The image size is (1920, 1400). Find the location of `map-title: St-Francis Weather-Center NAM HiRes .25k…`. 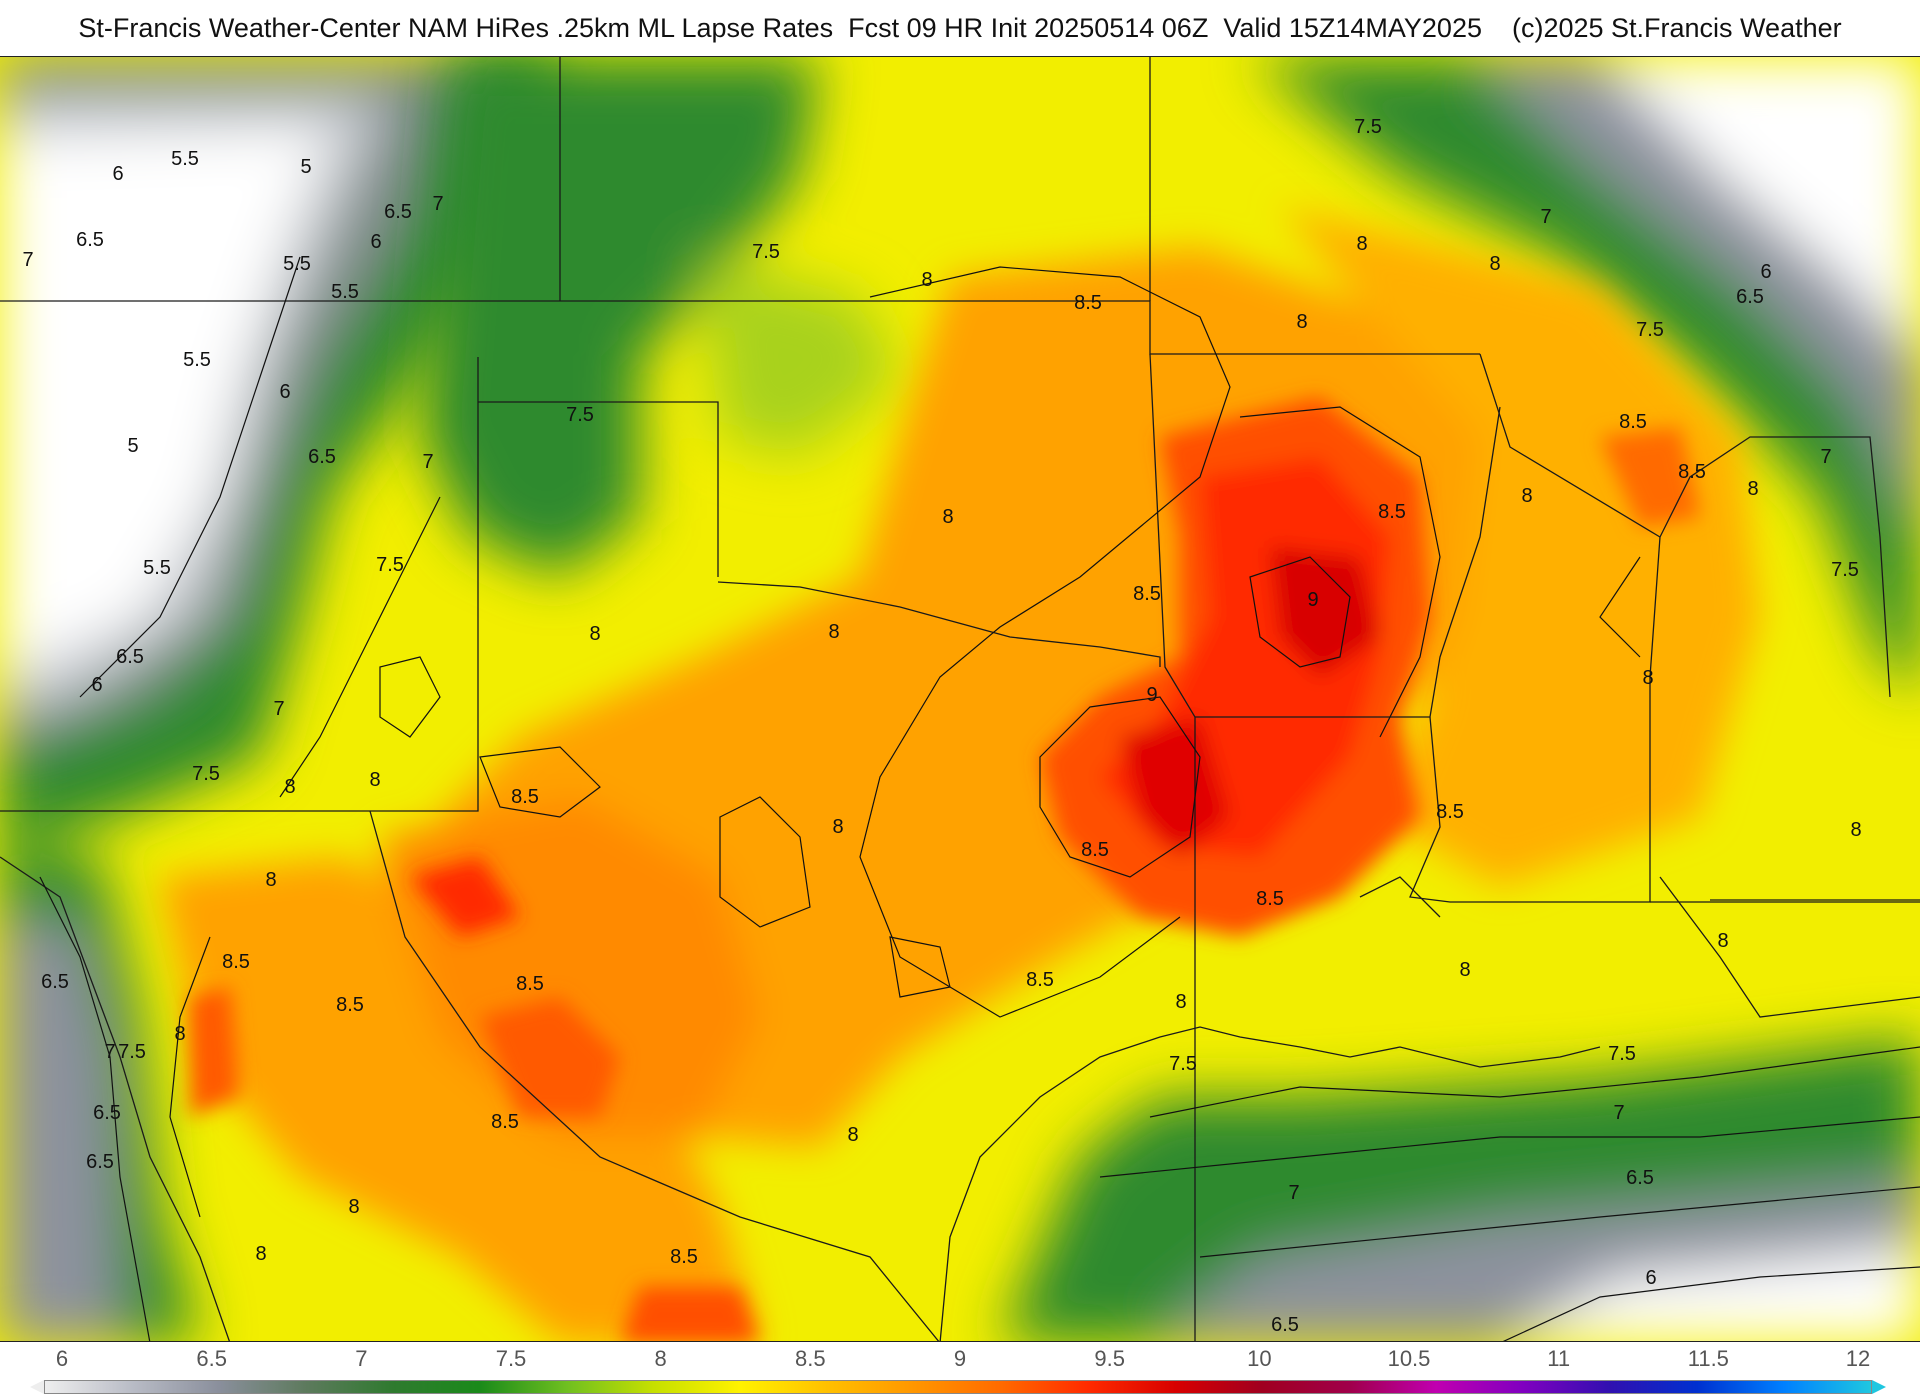

map-title: St-Francis Weather-Center NAM HiRes .25k… is located at coordinates (960, 27).